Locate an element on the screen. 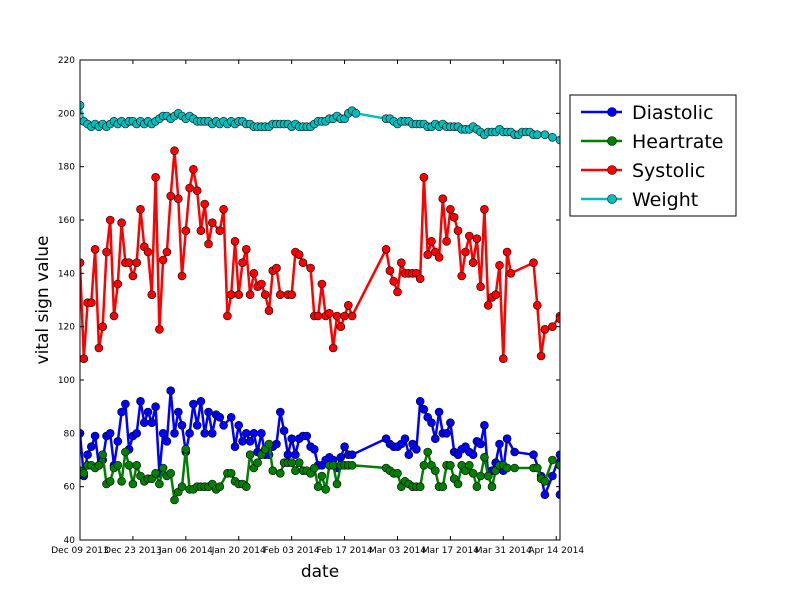  x-tick-label: Feb 17 2014 is located at coordinates (345, 551).